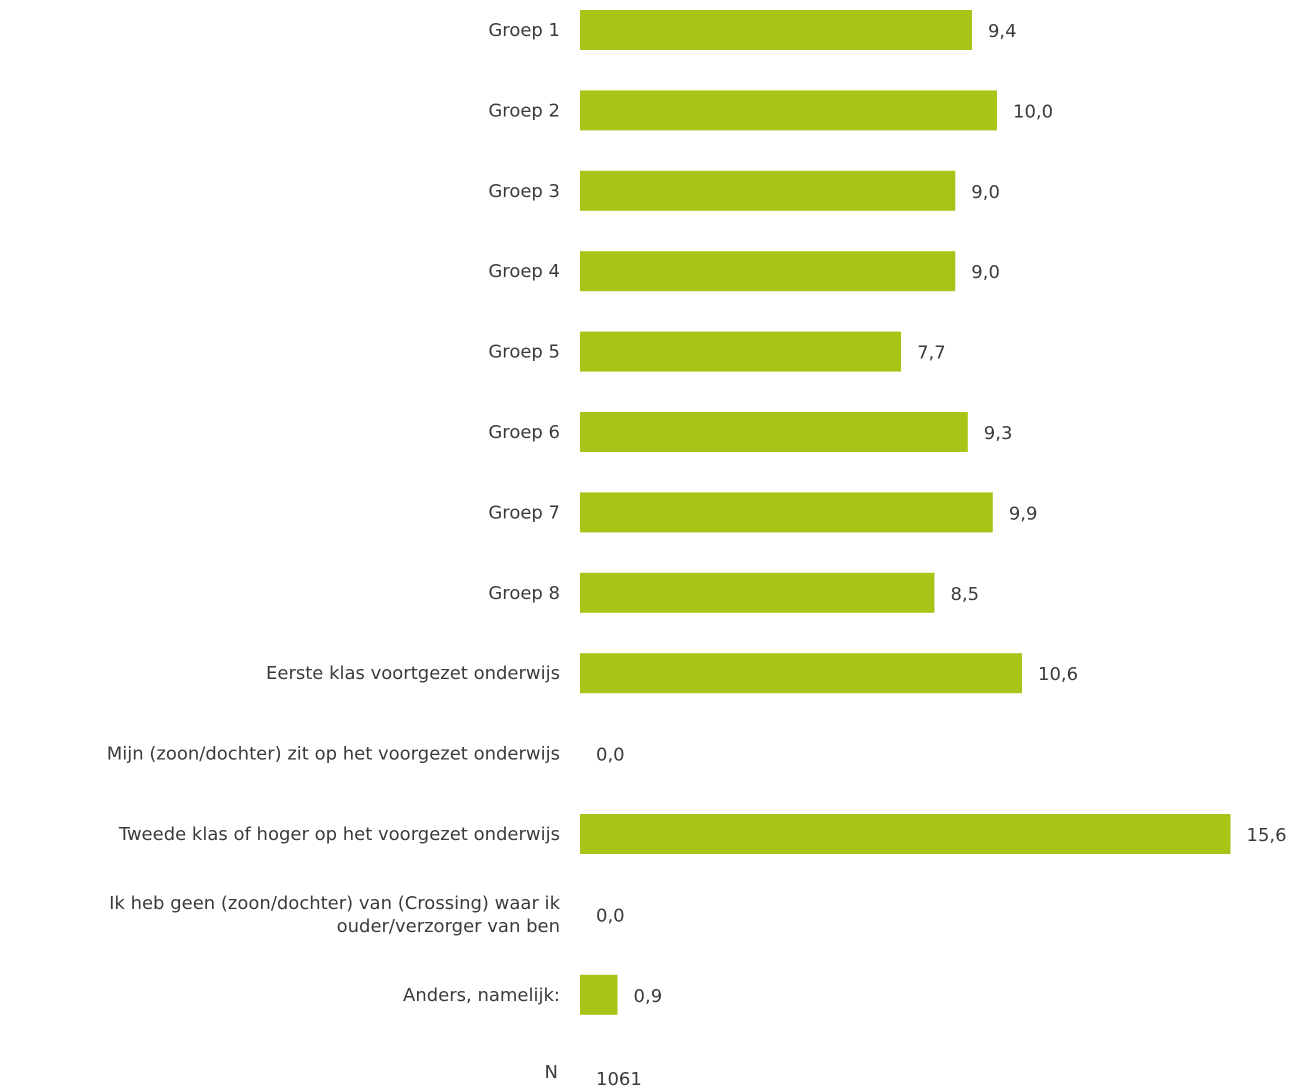  What do you see at coordinates (1023, 513) in the screenshot?
I see `value-label: 9,9` at bounding box center [1023, 513].